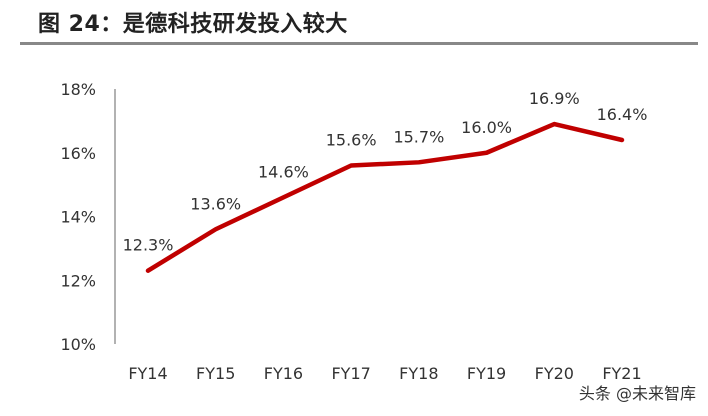  I want to click on y-tick-label: 10%, so click(78, 344).